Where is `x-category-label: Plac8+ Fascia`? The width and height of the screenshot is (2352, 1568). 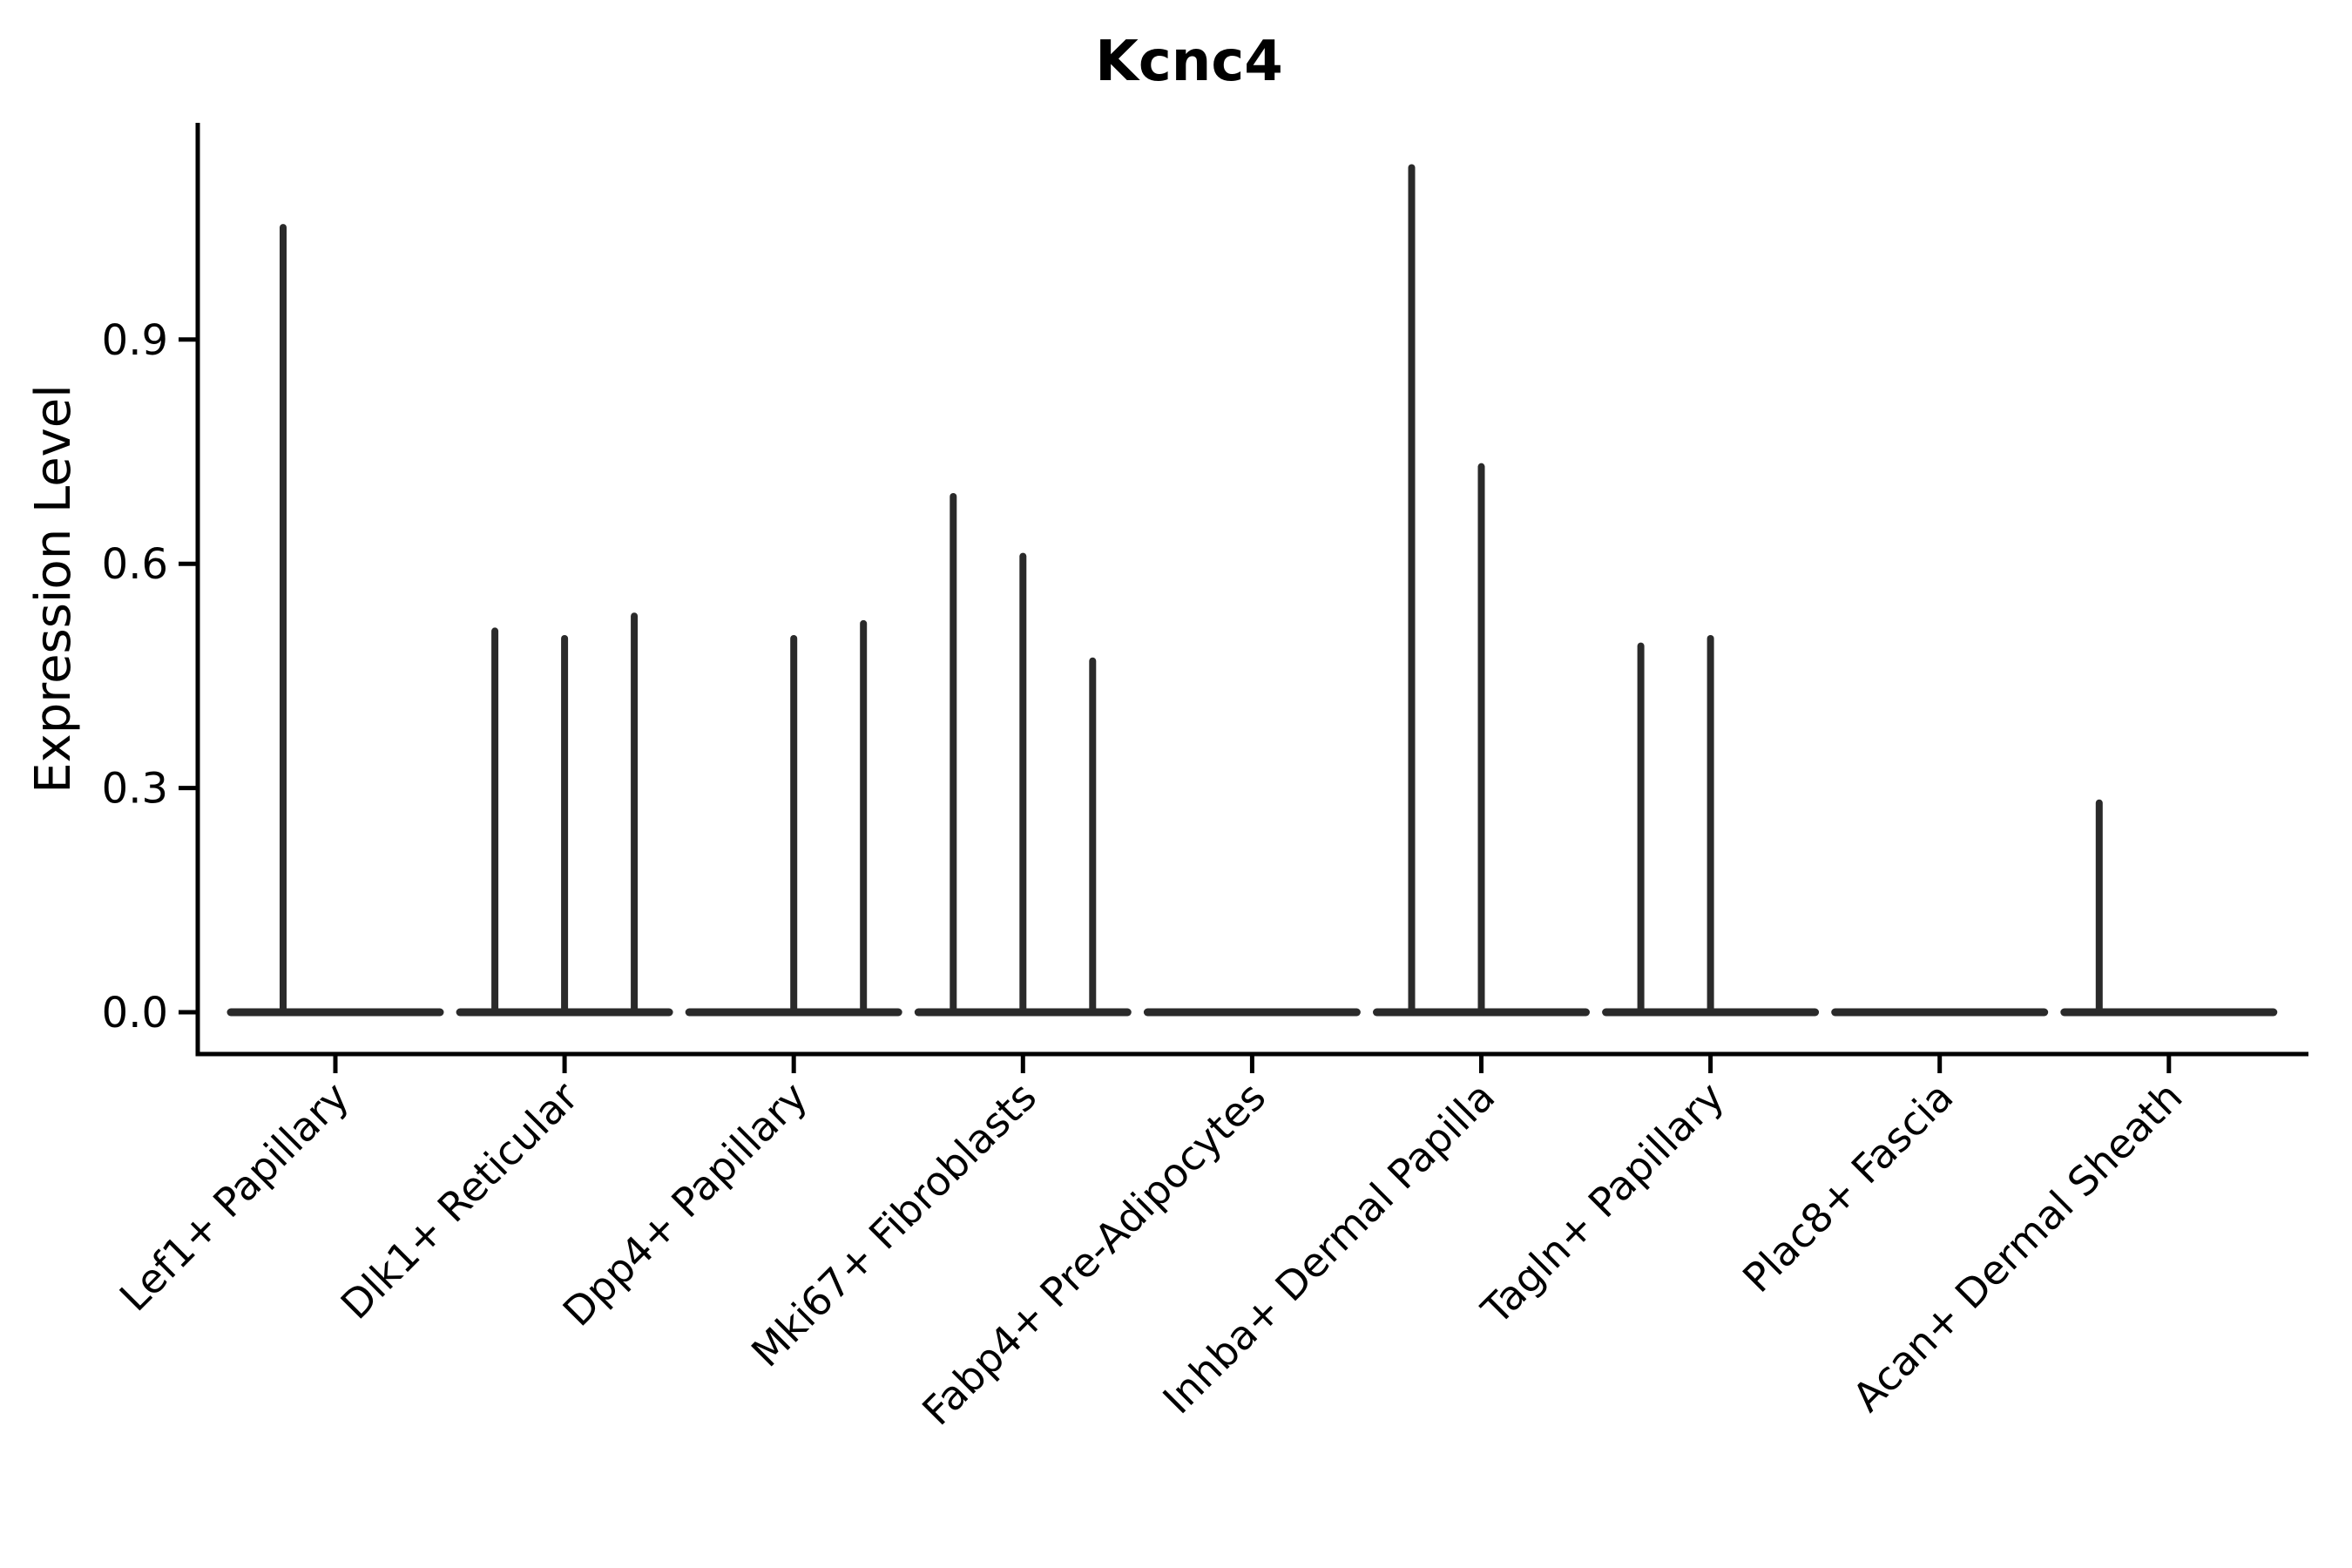 x-category-label: Plac8+ Fascia is located at coordinates (1848, 1187).